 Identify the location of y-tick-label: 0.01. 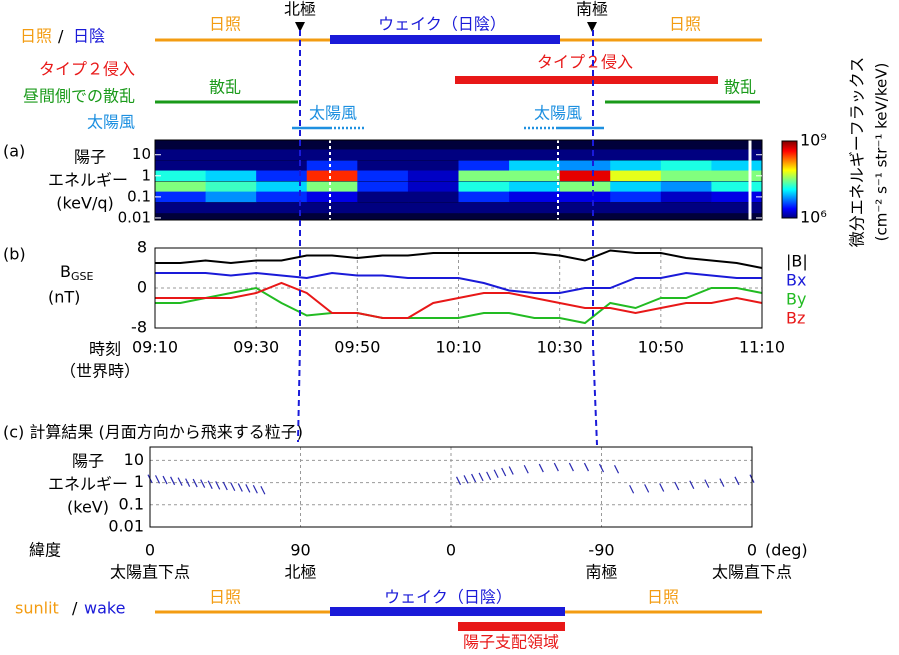
(134, 217).